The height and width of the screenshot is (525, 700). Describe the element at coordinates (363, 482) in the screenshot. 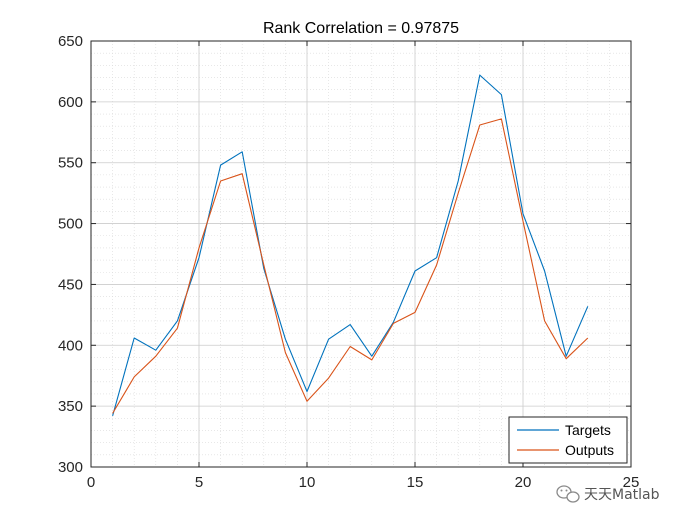

I see `x-tick-labels: 0 5 10 15 20 25` at that location.